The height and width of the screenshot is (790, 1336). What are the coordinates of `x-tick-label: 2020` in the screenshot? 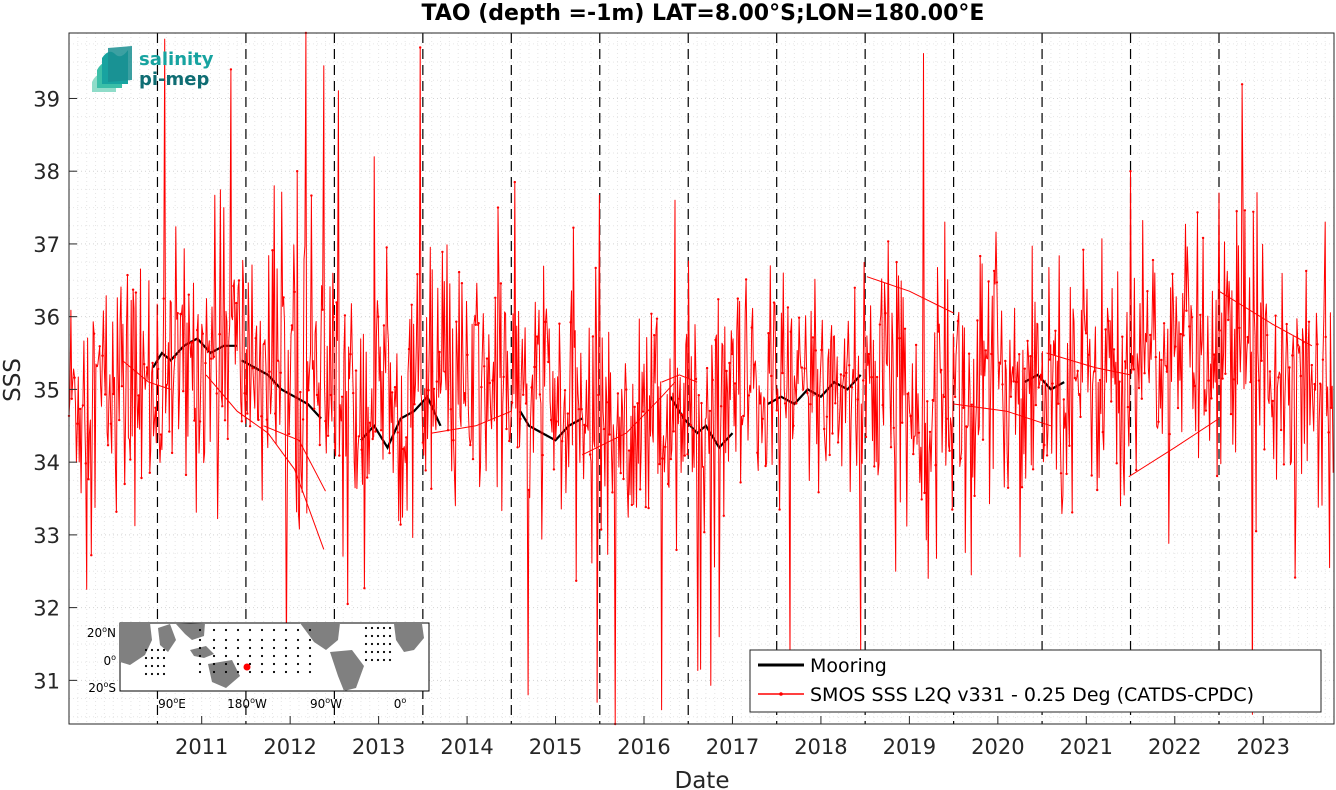 It's located at (997, 747).